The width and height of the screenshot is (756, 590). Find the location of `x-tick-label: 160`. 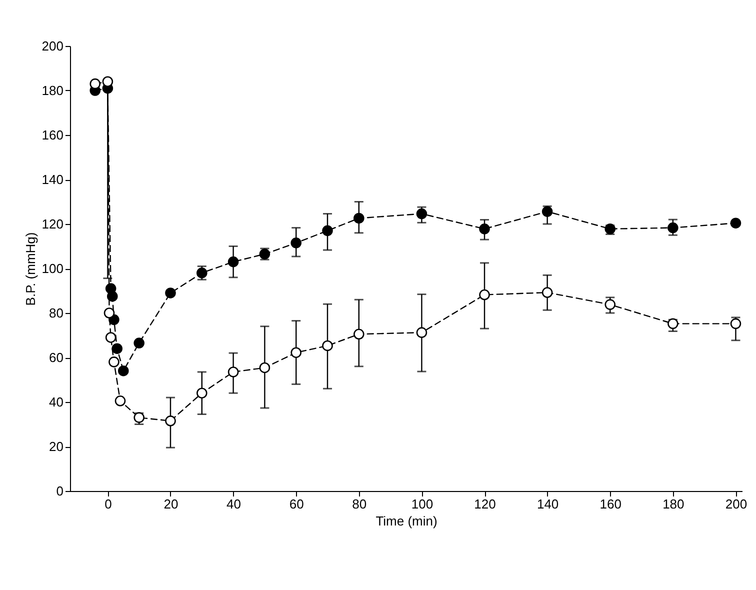

x-tick-label: 160 is located at coordinates (611, 504).